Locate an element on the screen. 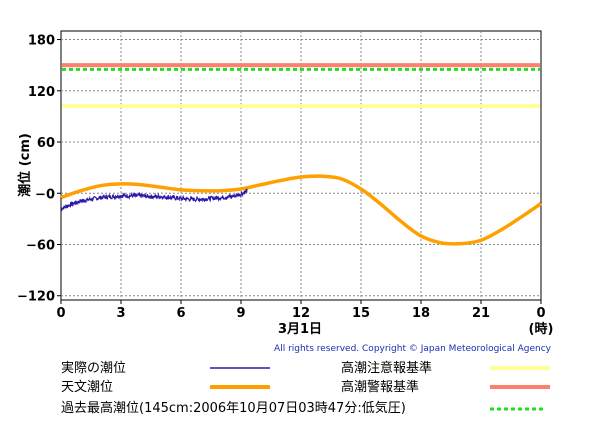 The image size is (600, 440). reference-lines is located at coordinates (301, 86).